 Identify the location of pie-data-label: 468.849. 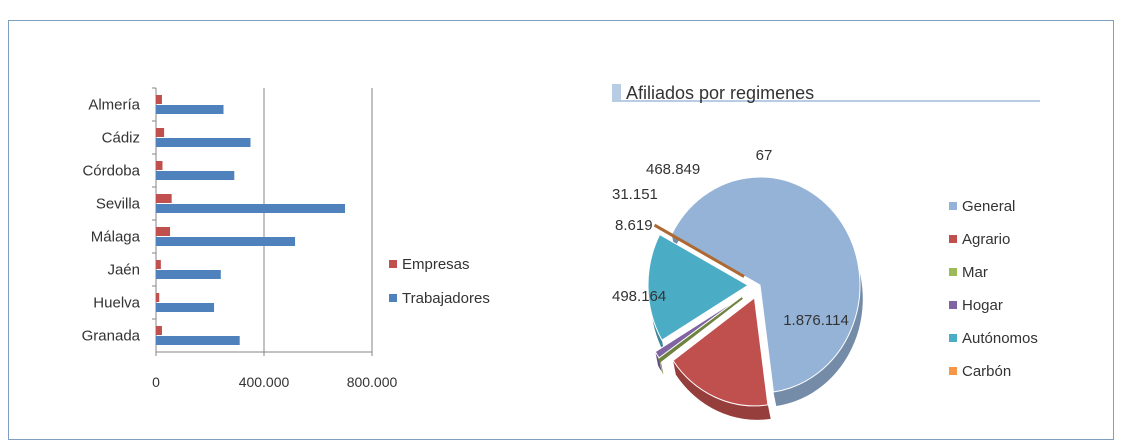
(673, 169).